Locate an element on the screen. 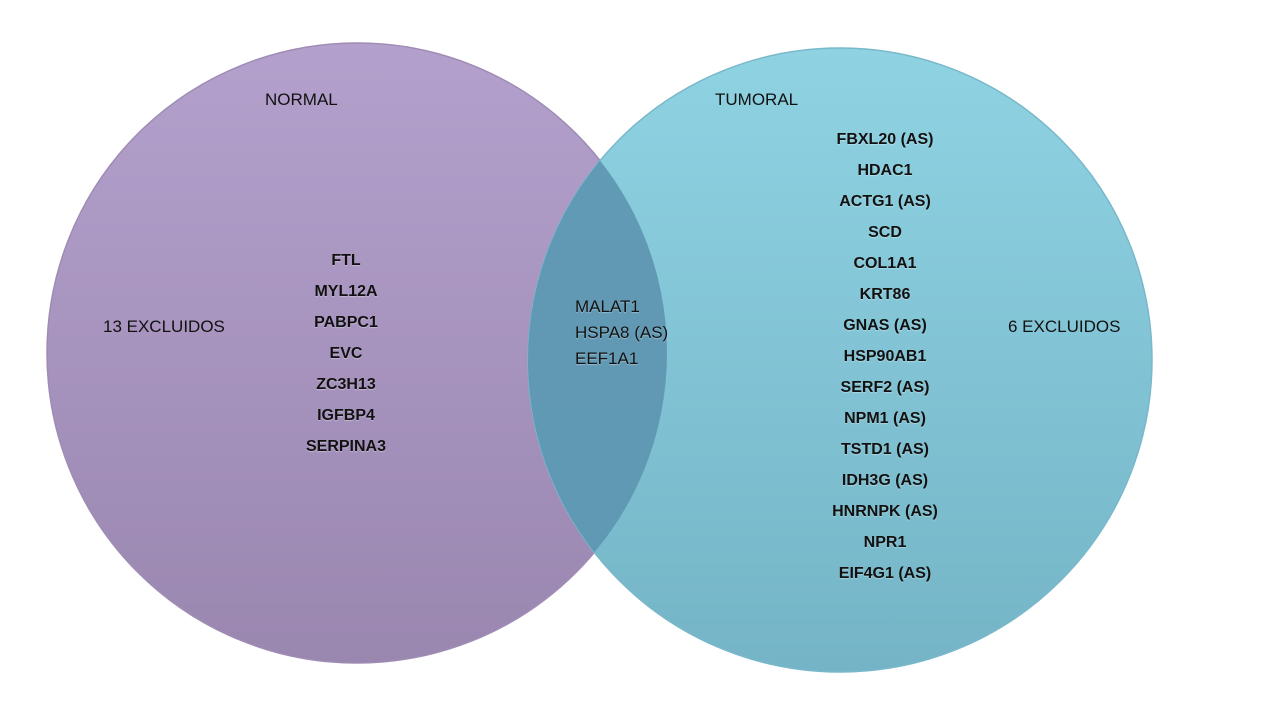  gene-item: HSP90AB1 is located at coordinates (885, 356).